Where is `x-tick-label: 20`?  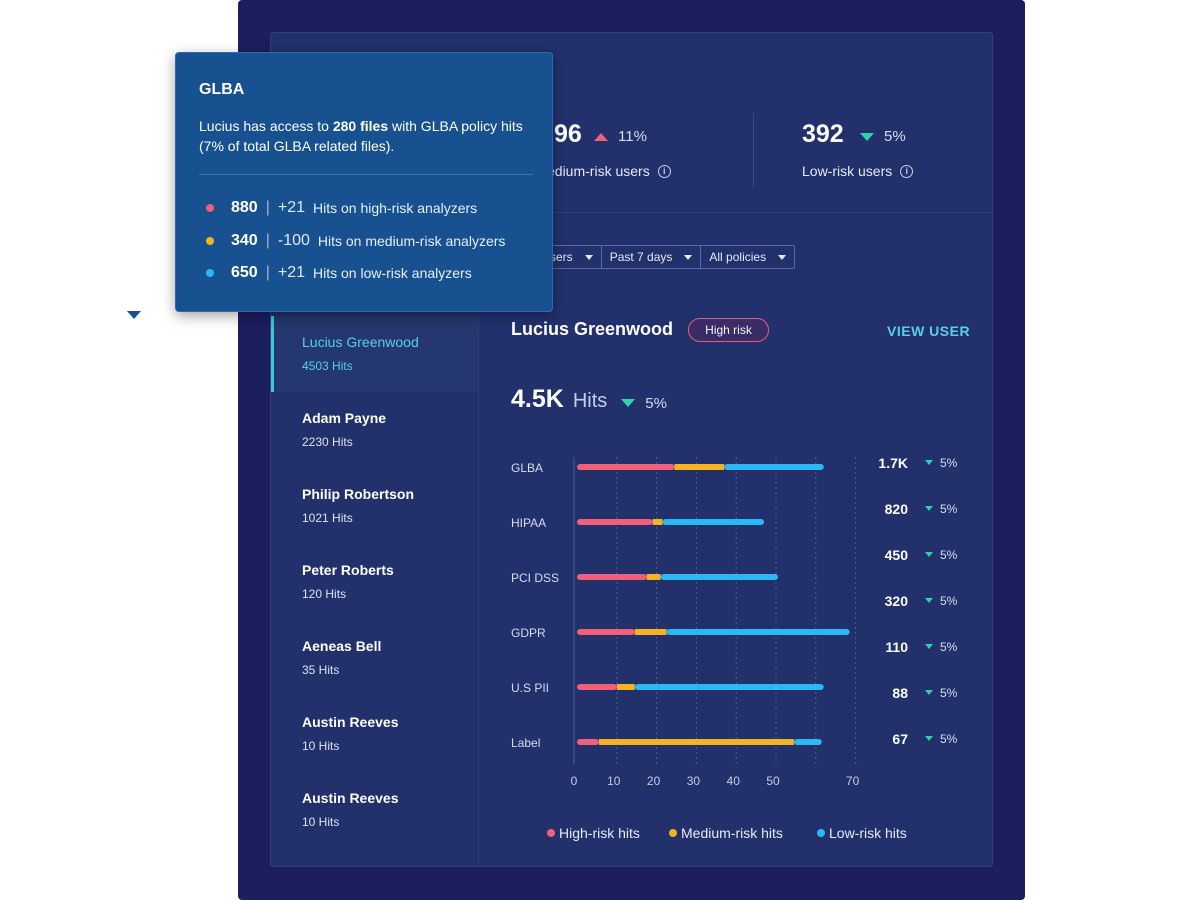 x-tick-label: 20 is located at coordinates (654, 781).